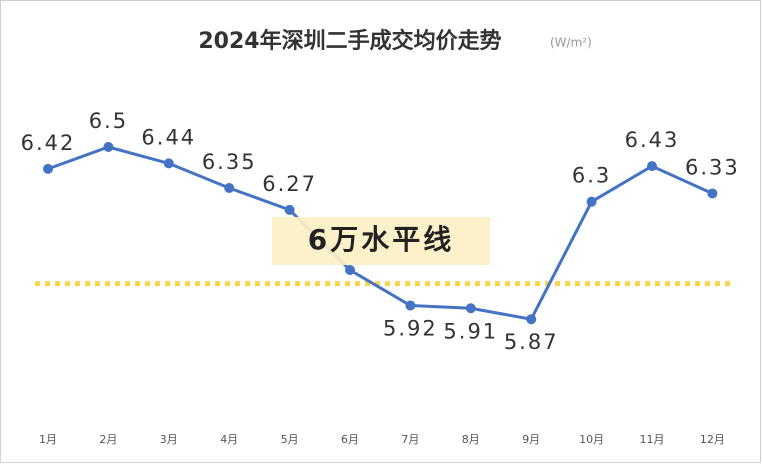  Describe the element at coordinates (652, 140) in the screenshot. I see `data-label: 6.43` at that location.